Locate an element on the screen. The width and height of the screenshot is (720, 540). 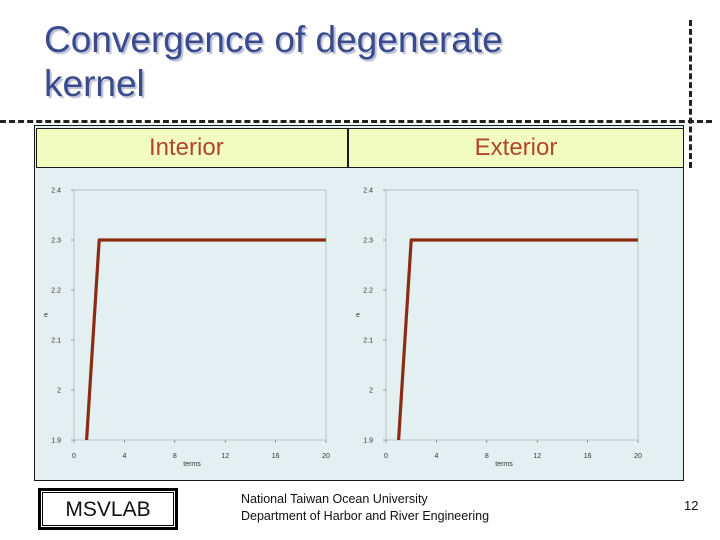
slide-title: Convergence of degenerate kernel is located at coordinates (273, 61).